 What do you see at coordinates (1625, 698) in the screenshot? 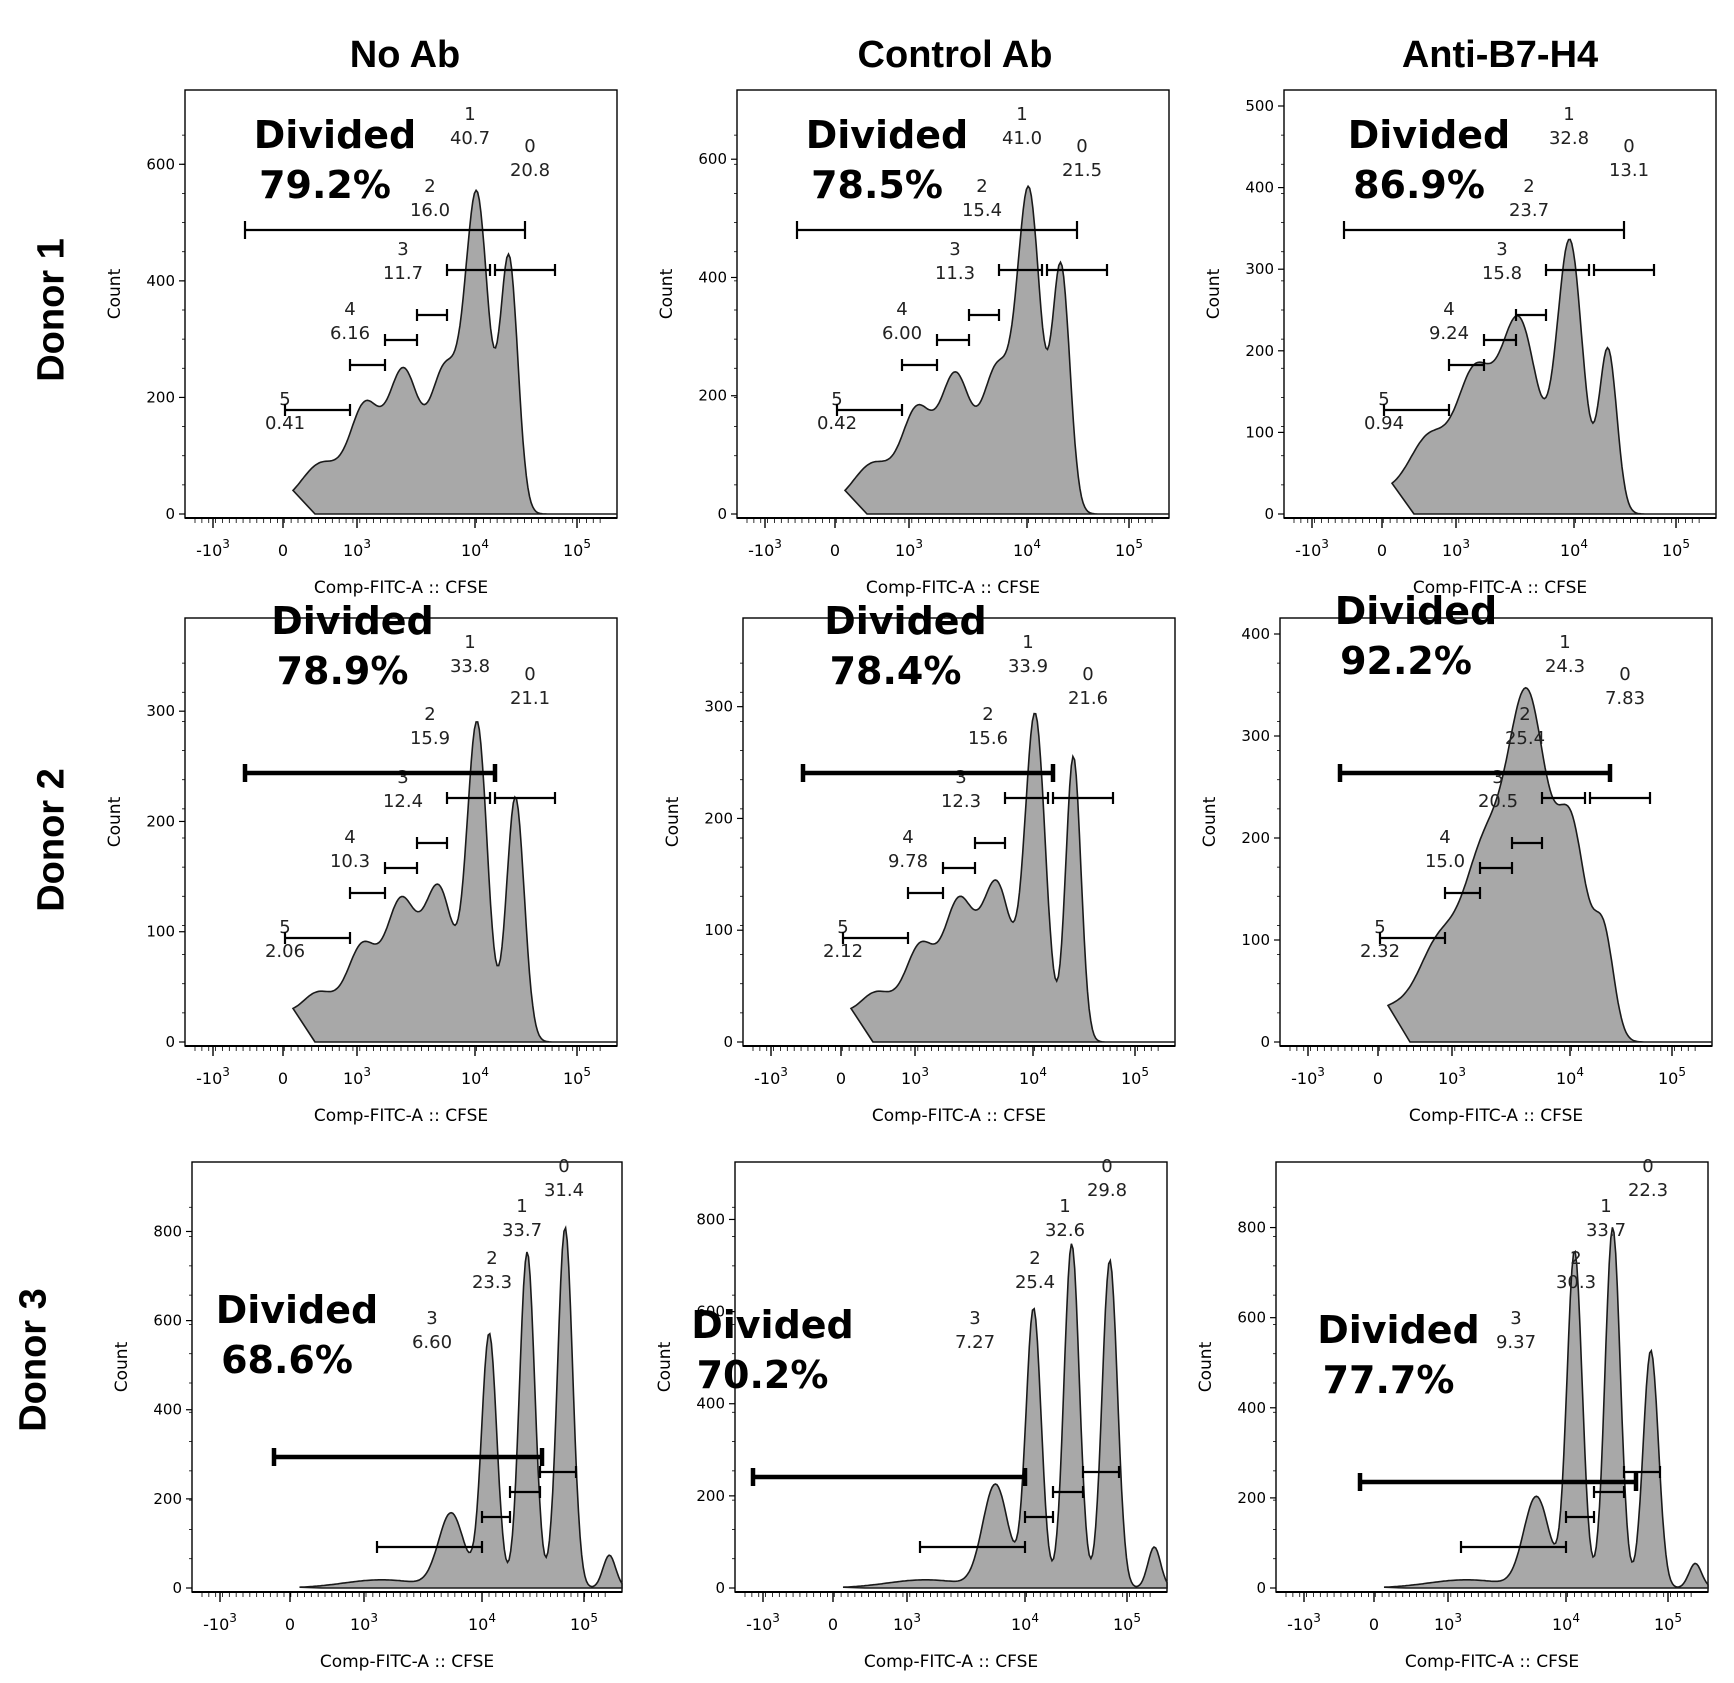
I see `gate-value: 7.83` at bounding box center [1625, 698].